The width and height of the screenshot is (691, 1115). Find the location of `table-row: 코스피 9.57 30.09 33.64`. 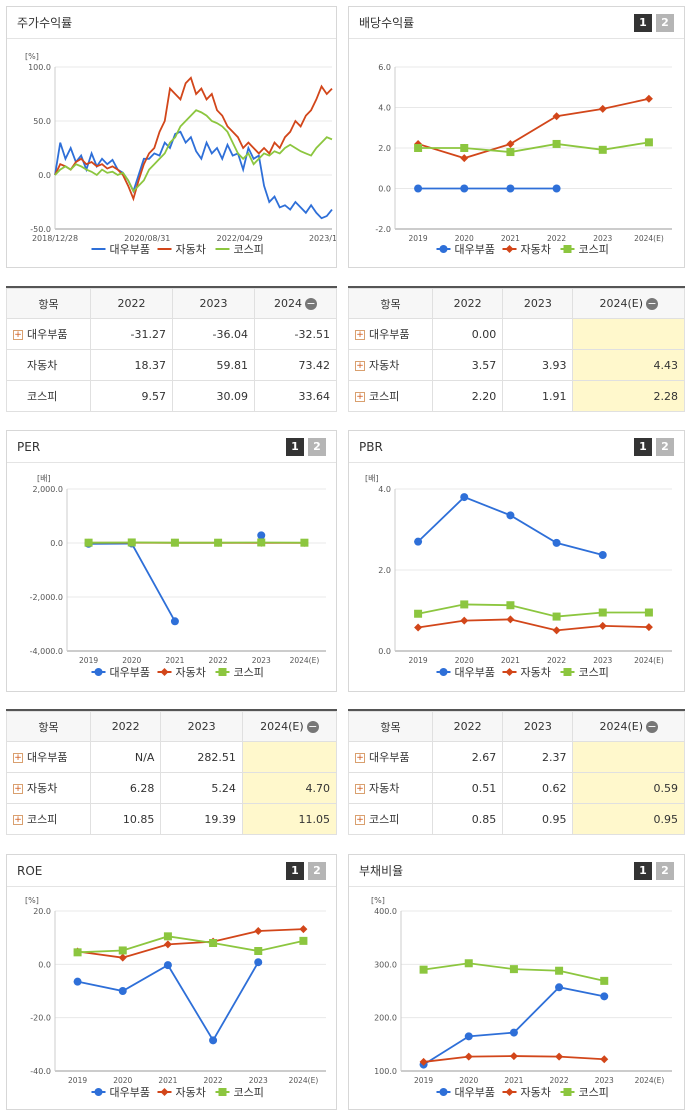

table-row: 코스피 9.57 30.09 33.64 is located at coordinates (171, 396).